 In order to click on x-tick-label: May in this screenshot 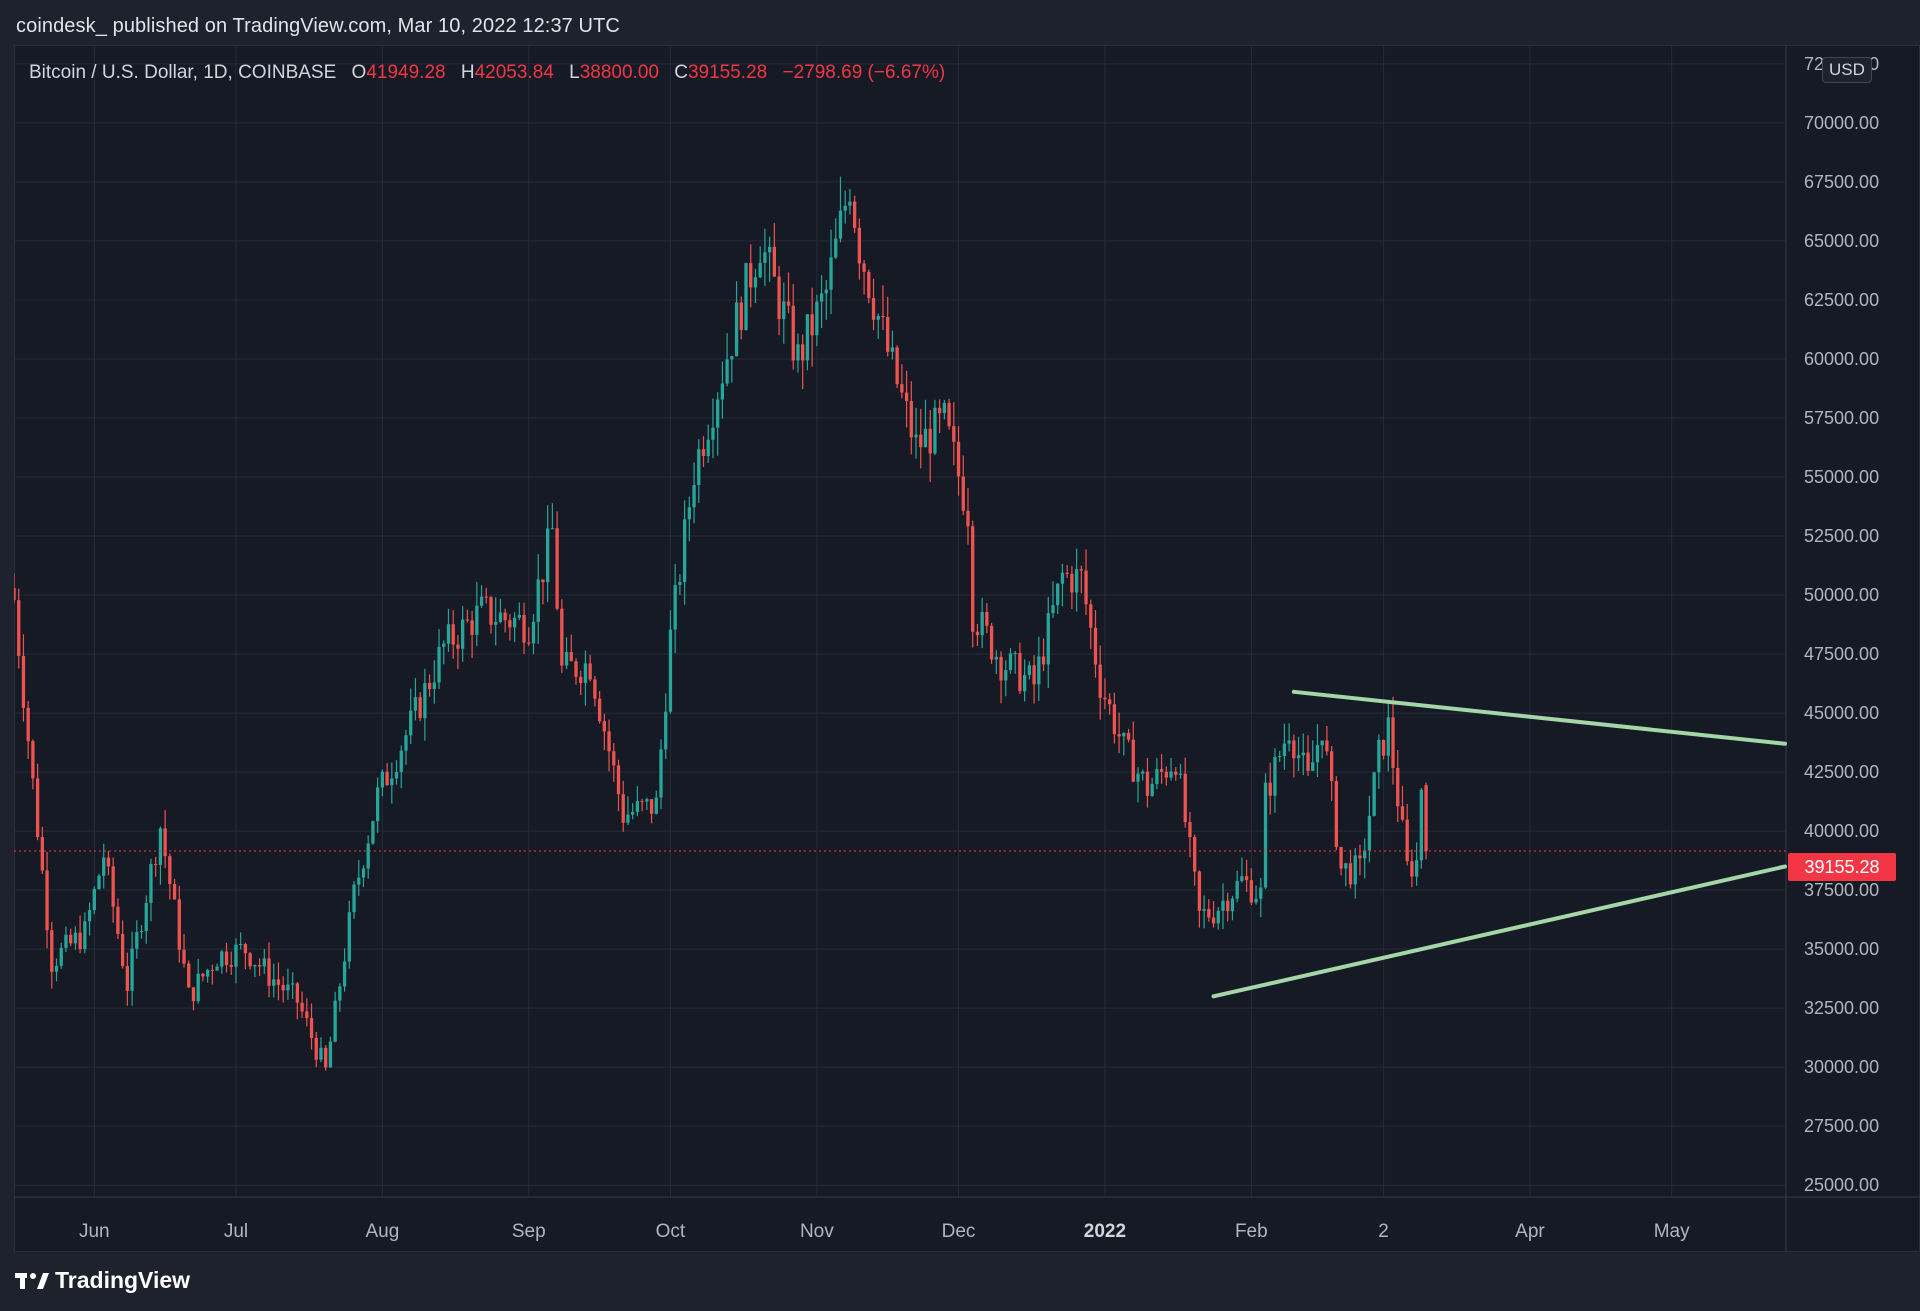, I will do `click(1672, 1231)`.